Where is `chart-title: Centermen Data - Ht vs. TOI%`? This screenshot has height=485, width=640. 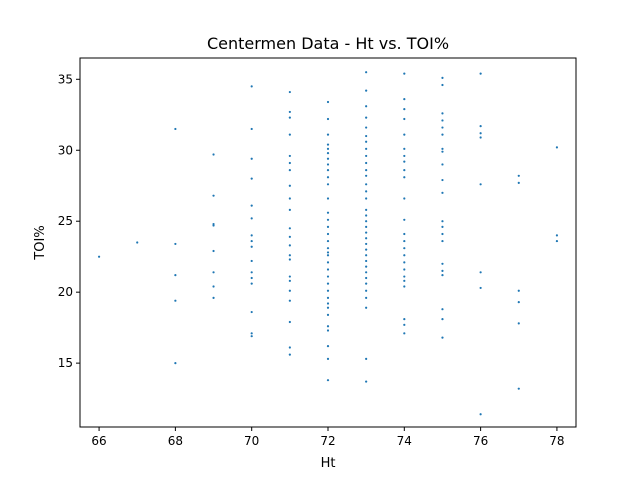 chart-title: Centermen Data - Ht vs. TOI% is located at coordinates (328, 43).